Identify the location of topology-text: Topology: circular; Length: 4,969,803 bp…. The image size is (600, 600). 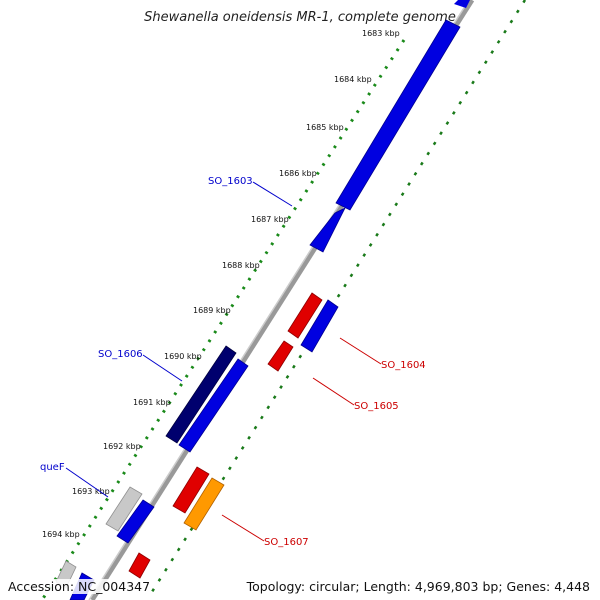
(418, 586).